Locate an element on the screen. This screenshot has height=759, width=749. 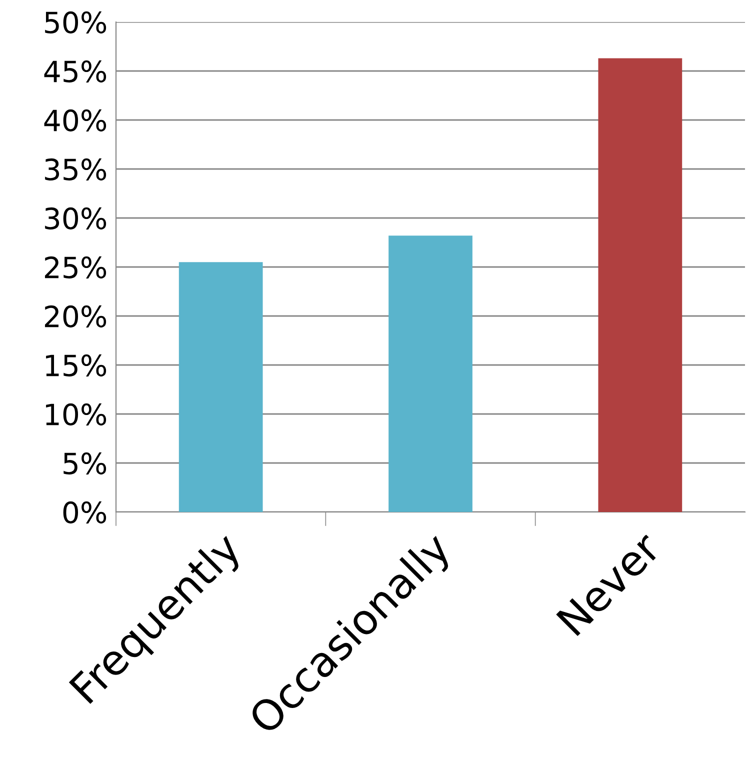
y-tick-label: 35% is located at coordinates (75, 169).